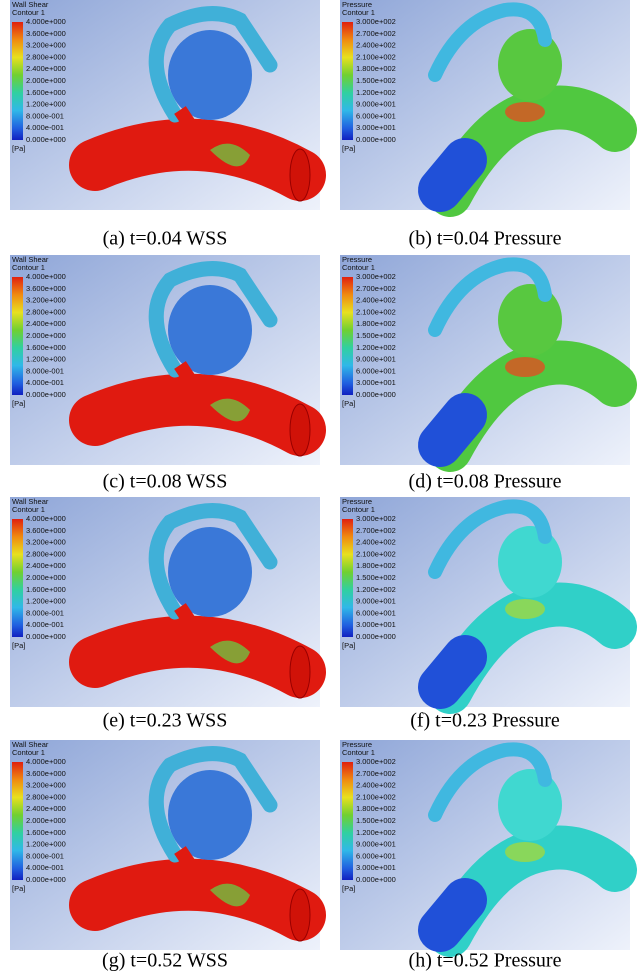 The height and width of the screenshot is (979, 637). I want to click on colorbar-label: 1.600e+000, so click(46, 832).